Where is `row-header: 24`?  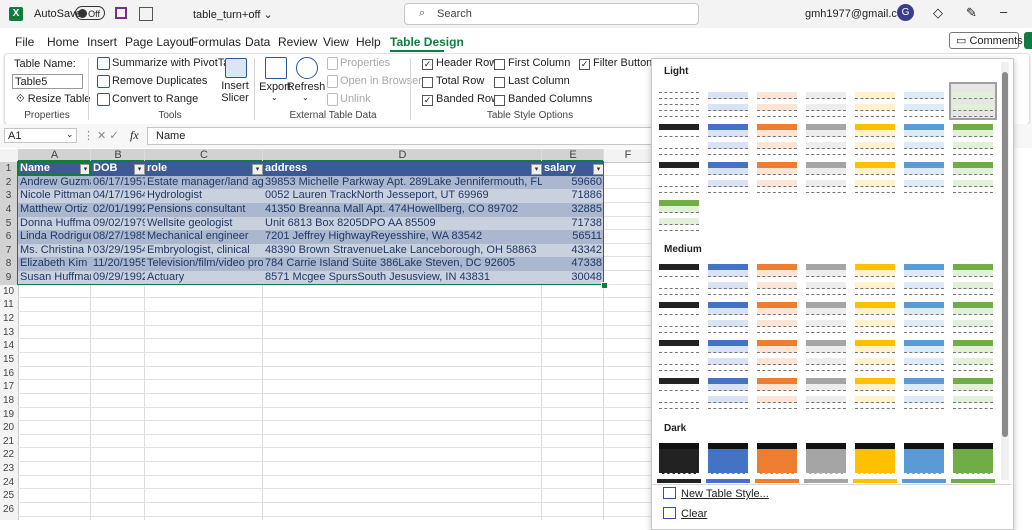 row-header: 24 is located at coordinates (8, 482).